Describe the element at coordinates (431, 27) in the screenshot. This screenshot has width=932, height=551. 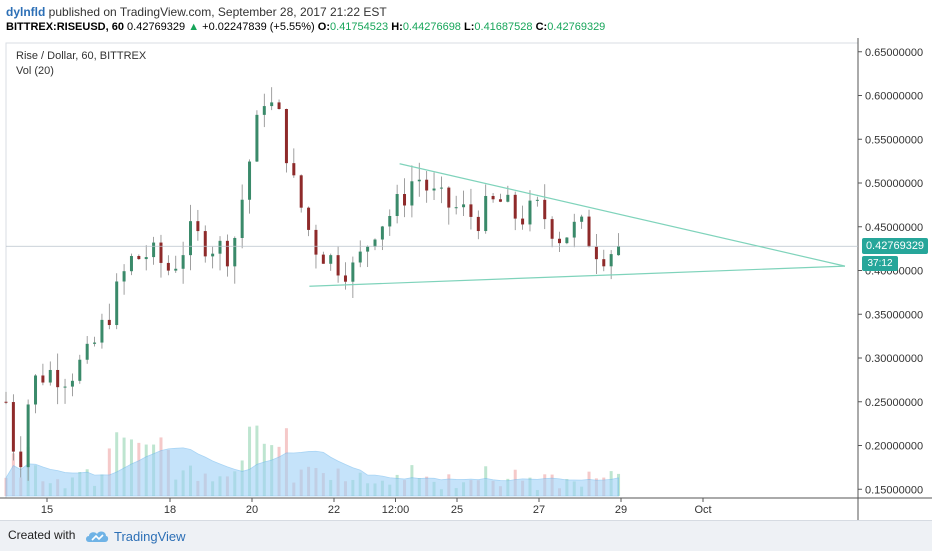
I see `high-value: 0.44276698` at that location.